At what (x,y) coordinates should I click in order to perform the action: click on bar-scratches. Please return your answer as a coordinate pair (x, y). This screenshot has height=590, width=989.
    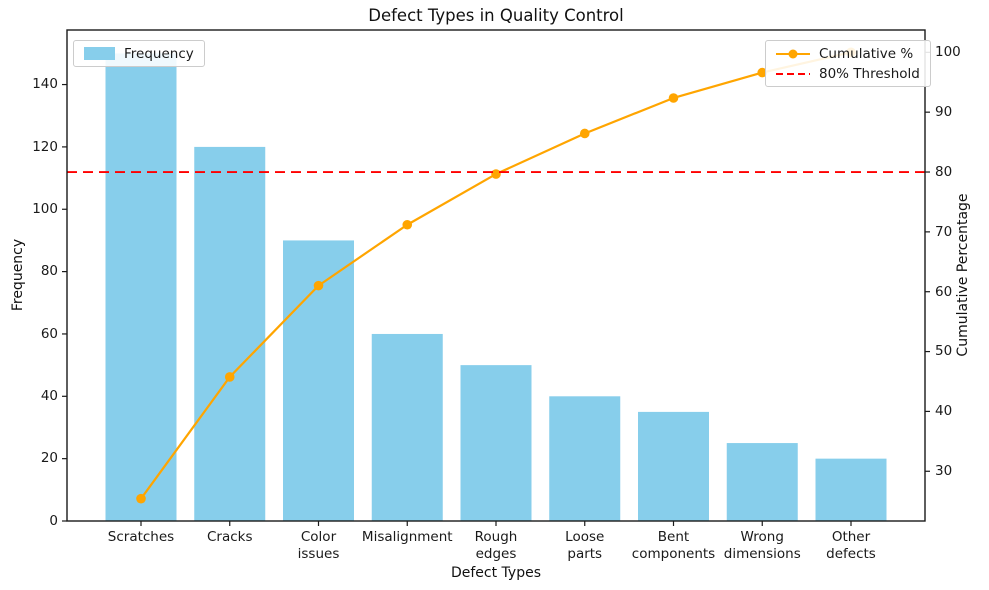
    Looking at the image, I should click on (141, 287).